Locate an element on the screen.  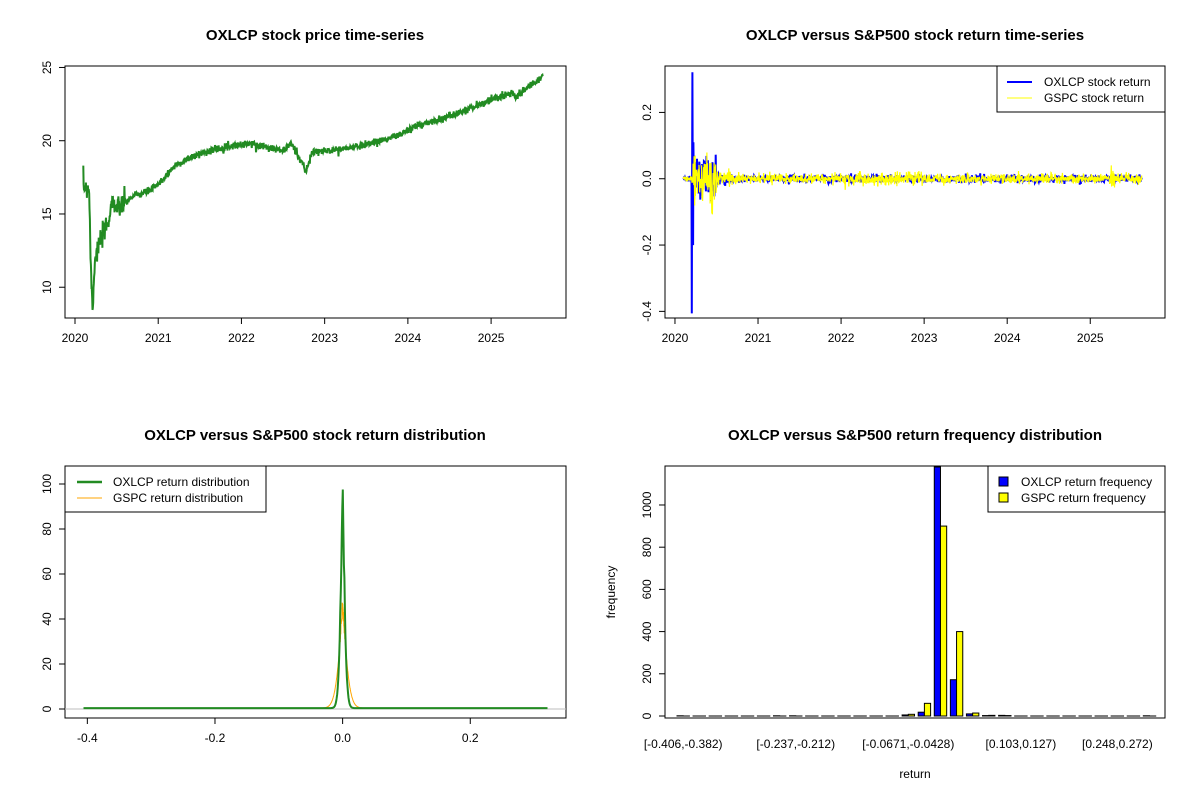
gspc-density-line is located at coordinates (351, 655).